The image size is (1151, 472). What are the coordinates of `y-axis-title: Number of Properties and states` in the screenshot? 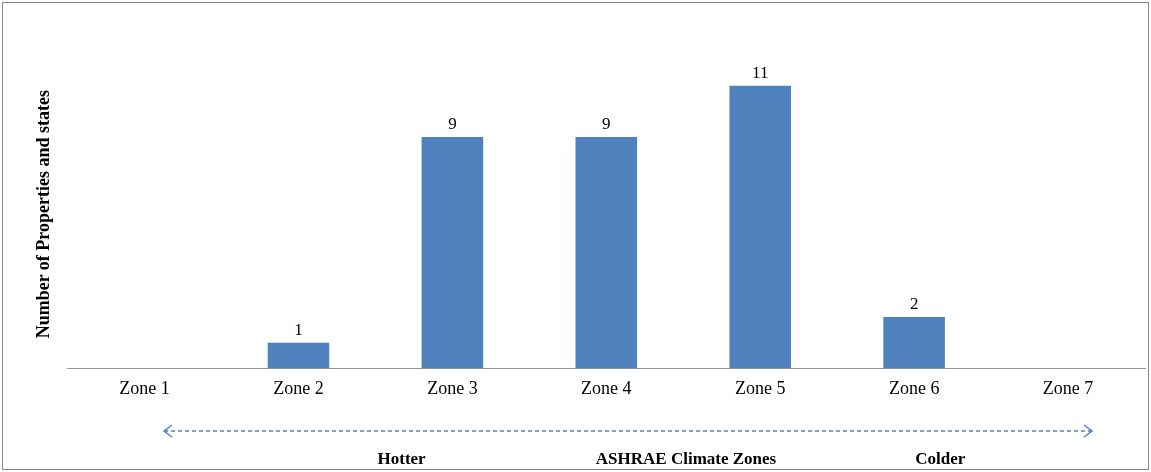 It's located at (43, 214).